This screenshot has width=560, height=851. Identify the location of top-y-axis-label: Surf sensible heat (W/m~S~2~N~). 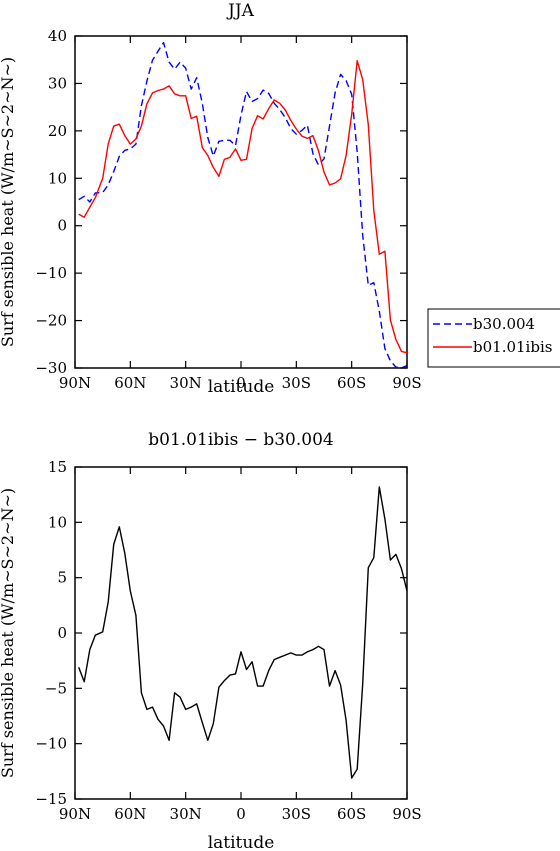
(8, 202).